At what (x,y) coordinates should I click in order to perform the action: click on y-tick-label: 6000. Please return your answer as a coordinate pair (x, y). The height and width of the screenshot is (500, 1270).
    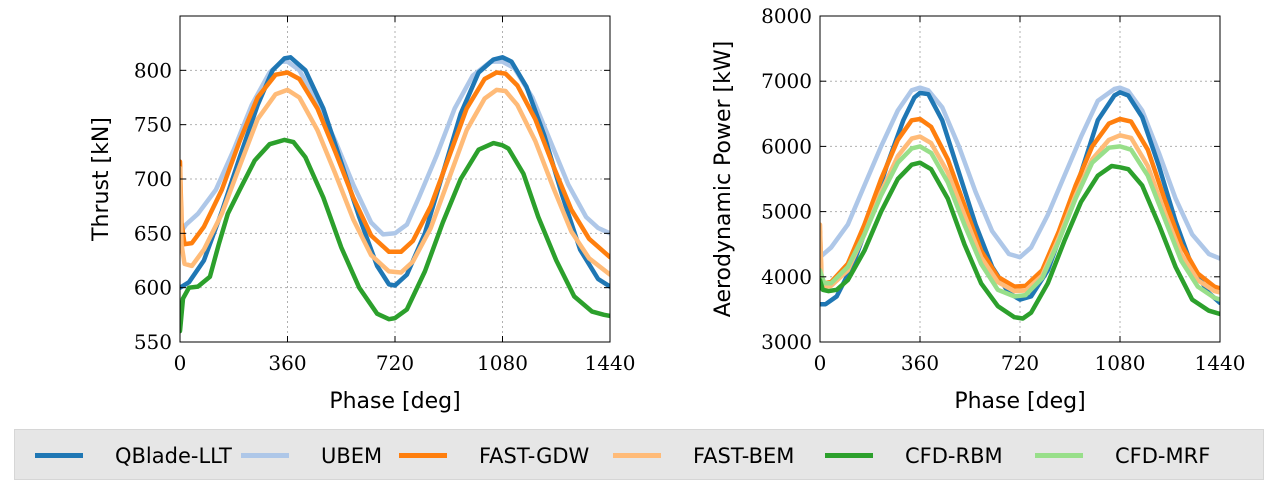
    Looking at the image, I should click on (786, 146).